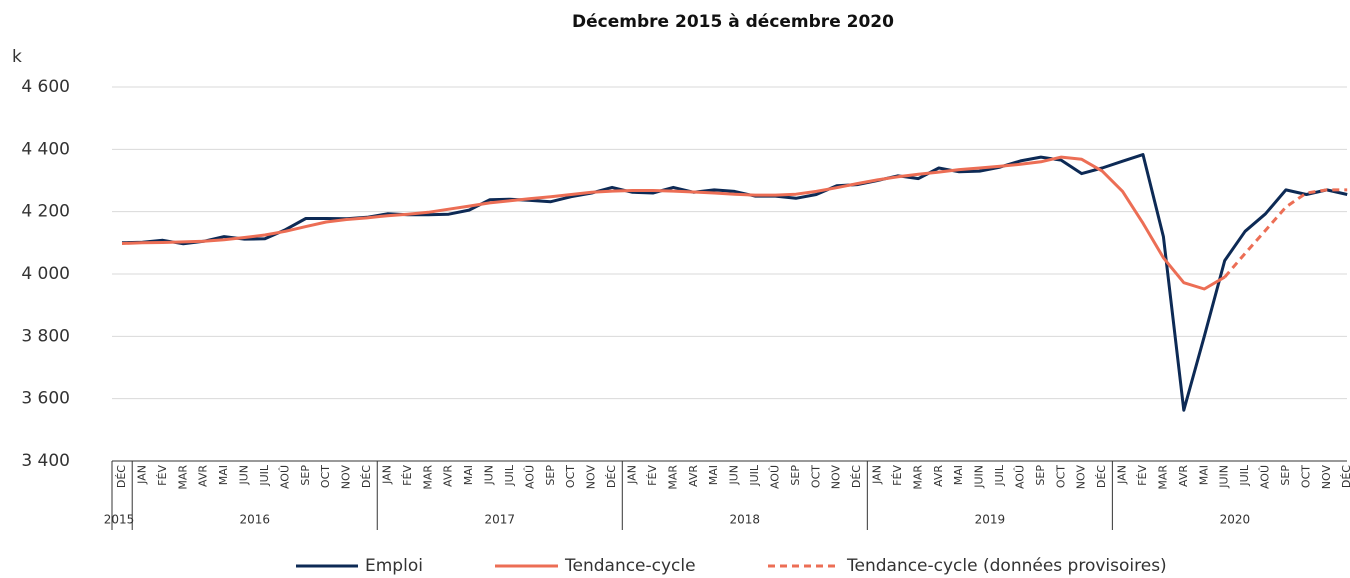 This screenshot has height=578, width=1350. What do you see at coordinates (45, 461) in the screenshot?
I see `y-tick-label: 3 400` at bounding box center [45, 461].